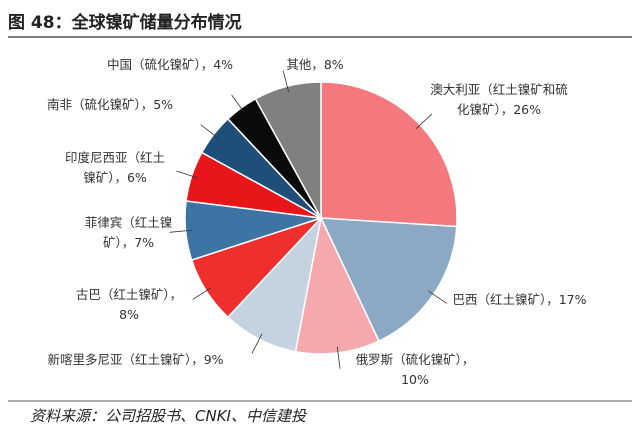  Describe the element at coordinates (415, 379) in the screenshot. I see `value-label: 10%` at that location.